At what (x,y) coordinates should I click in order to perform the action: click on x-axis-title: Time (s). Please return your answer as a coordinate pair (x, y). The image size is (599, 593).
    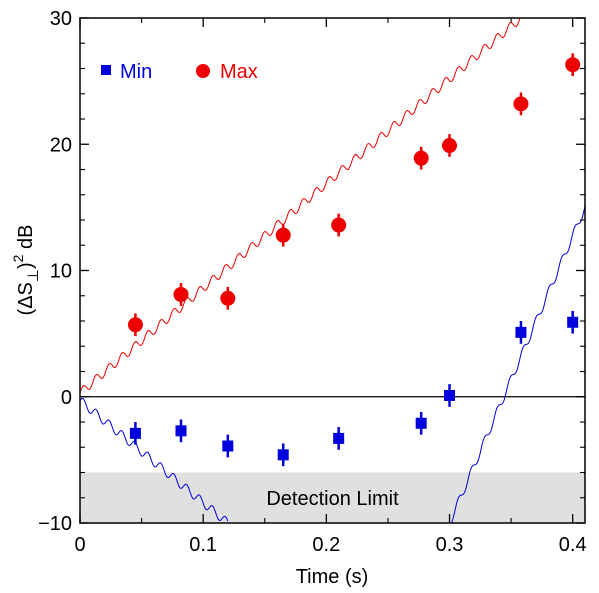
    Looking at the image, I should click on (332, 577).